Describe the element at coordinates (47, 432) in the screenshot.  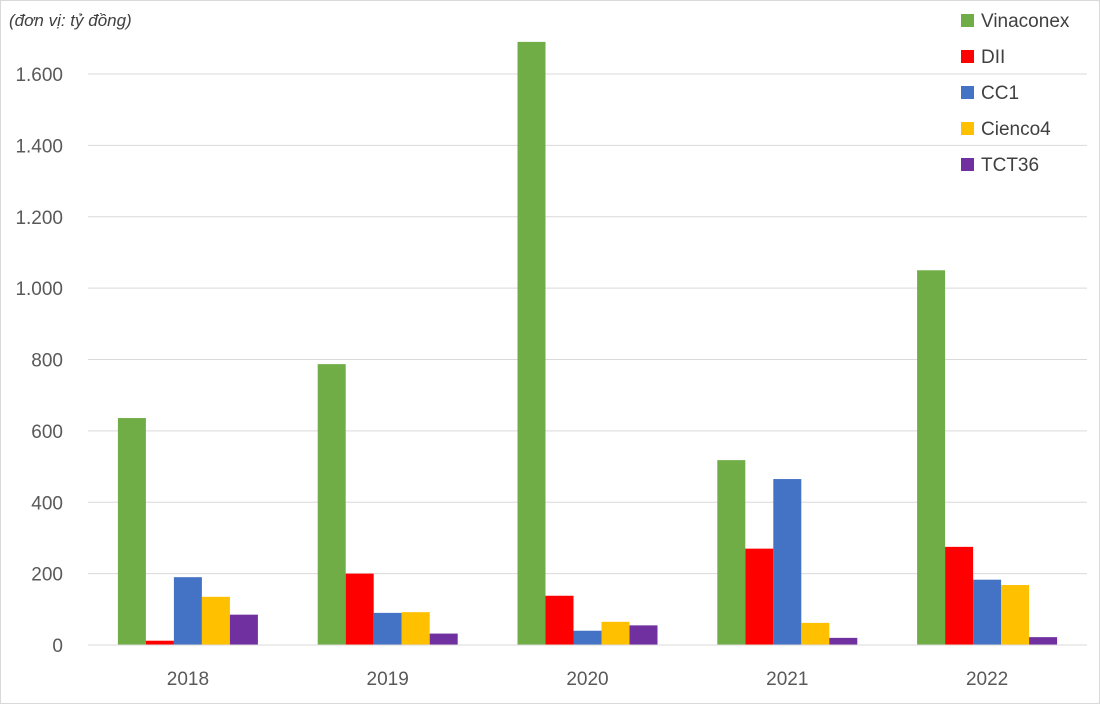
I see `y-tick-label: 600` at that location.